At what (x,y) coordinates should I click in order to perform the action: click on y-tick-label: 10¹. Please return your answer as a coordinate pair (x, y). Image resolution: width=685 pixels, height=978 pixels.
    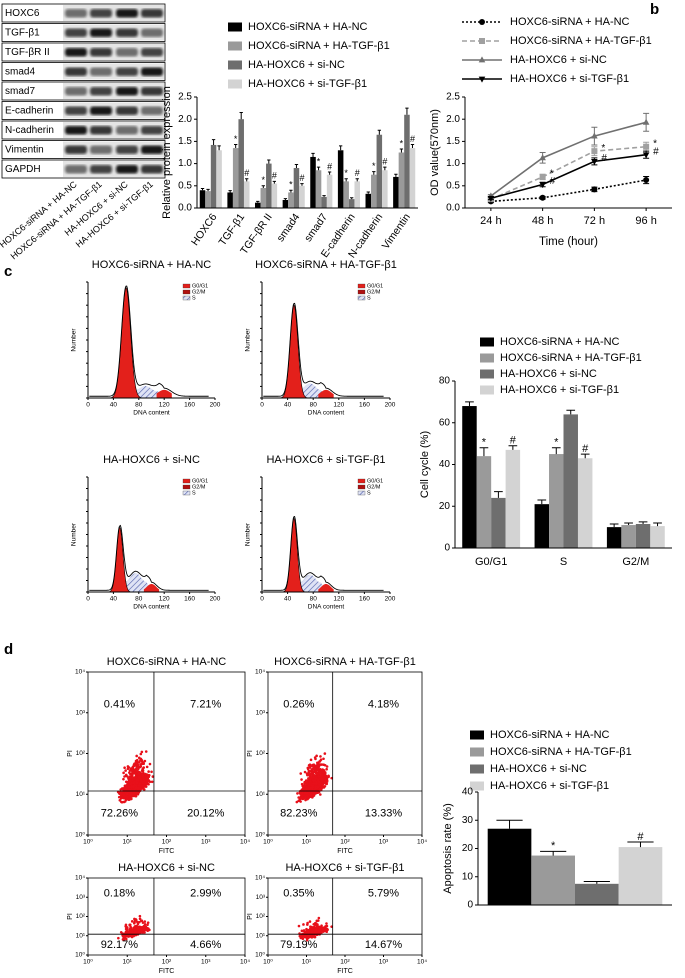
    Looking at the image, I should click on (81, 794).